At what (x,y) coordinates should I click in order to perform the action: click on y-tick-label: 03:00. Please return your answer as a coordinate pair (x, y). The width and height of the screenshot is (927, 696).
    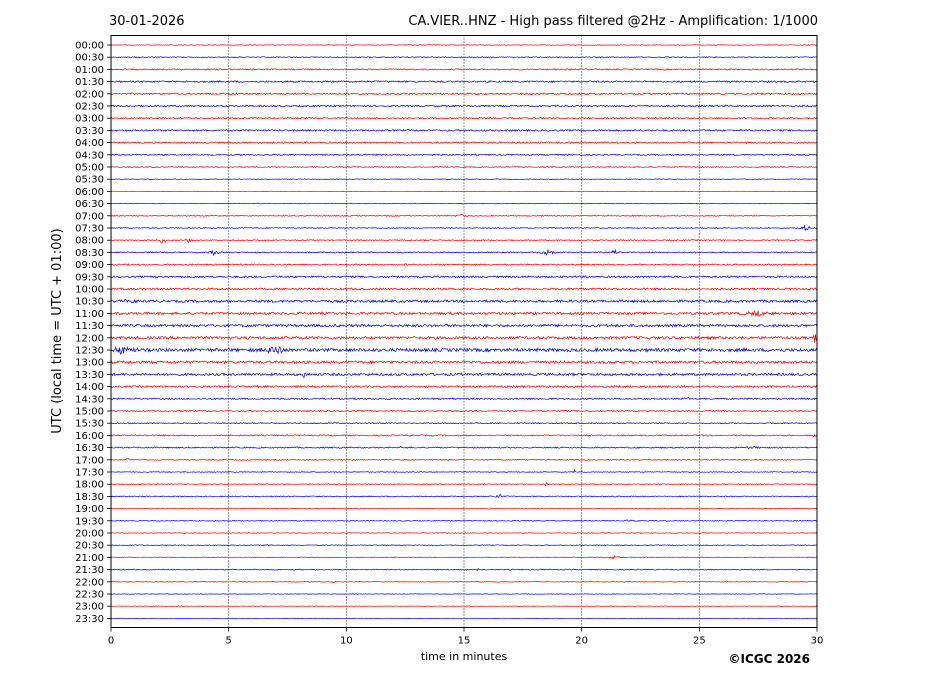
    Looking at the image, I should click on (89, 119).